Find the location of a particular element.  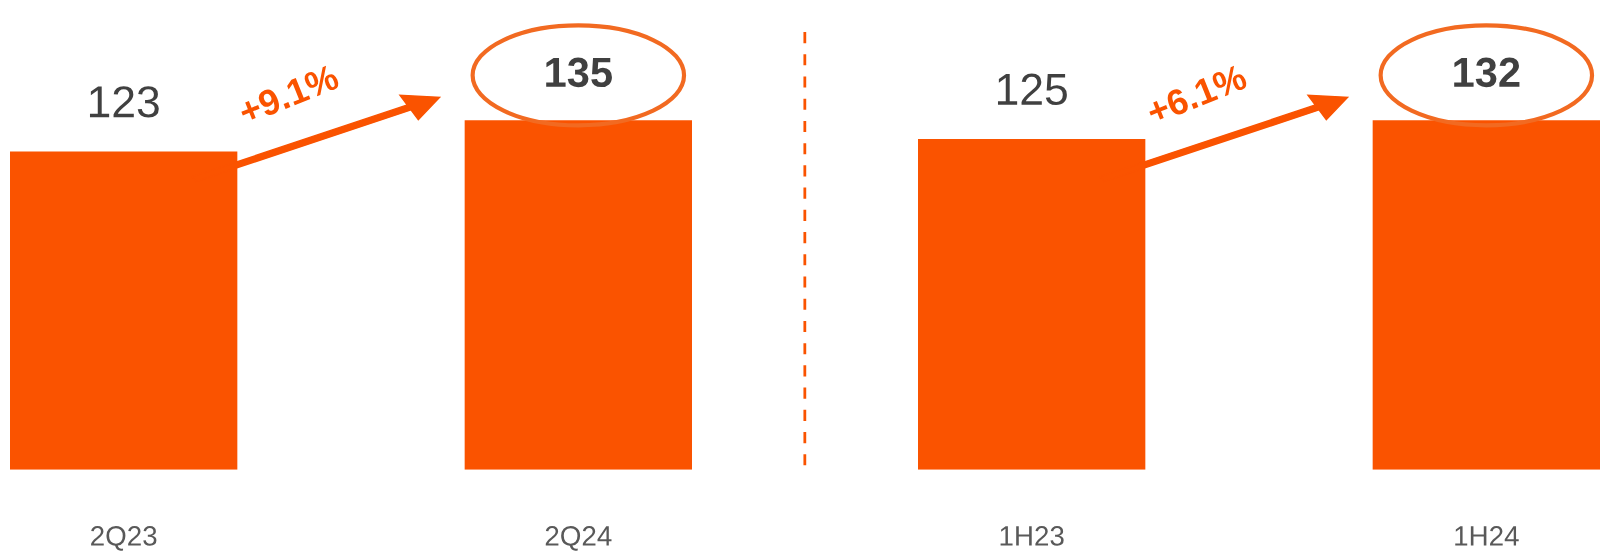

data-label: 132 is located at coordinates (1487, 72).